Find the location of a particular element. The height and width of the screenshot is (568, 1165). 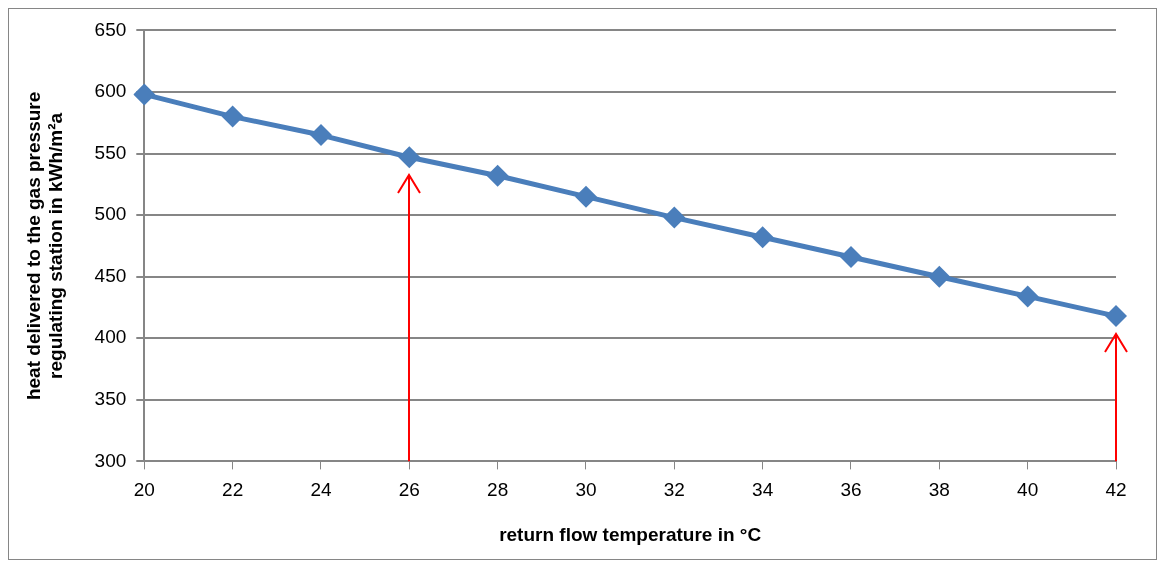

y-tick-label: 300 is located at coordinates (110, 460).